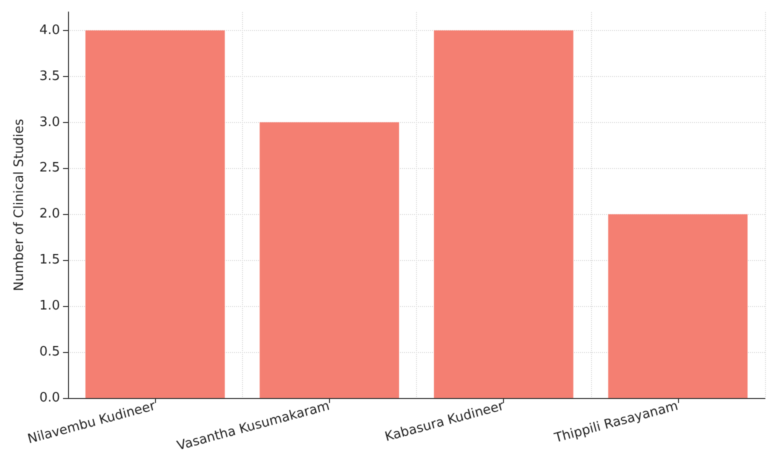  Describe the element at coordinates (49, 260) in the screenshot. I see `y-tick-label: 1.5` at that location.